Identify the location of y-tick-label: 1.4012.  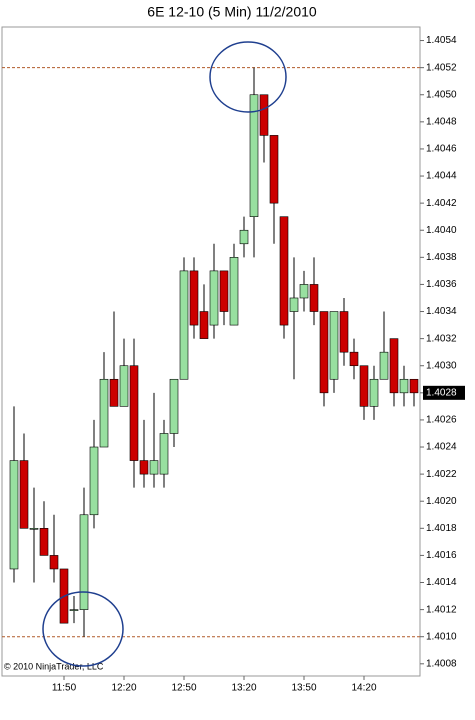
(441, 609).